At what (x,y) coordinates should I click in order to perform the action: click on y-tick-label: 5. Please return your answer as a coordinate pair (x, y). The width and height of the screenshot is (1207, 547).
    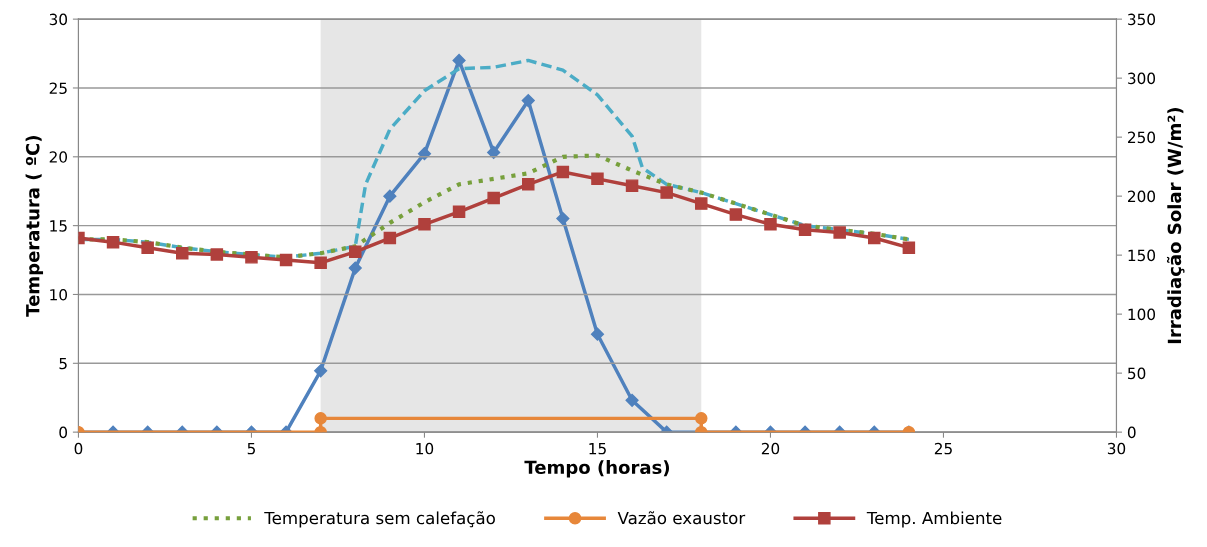
    Looking at the image, I should click on (63, 363).